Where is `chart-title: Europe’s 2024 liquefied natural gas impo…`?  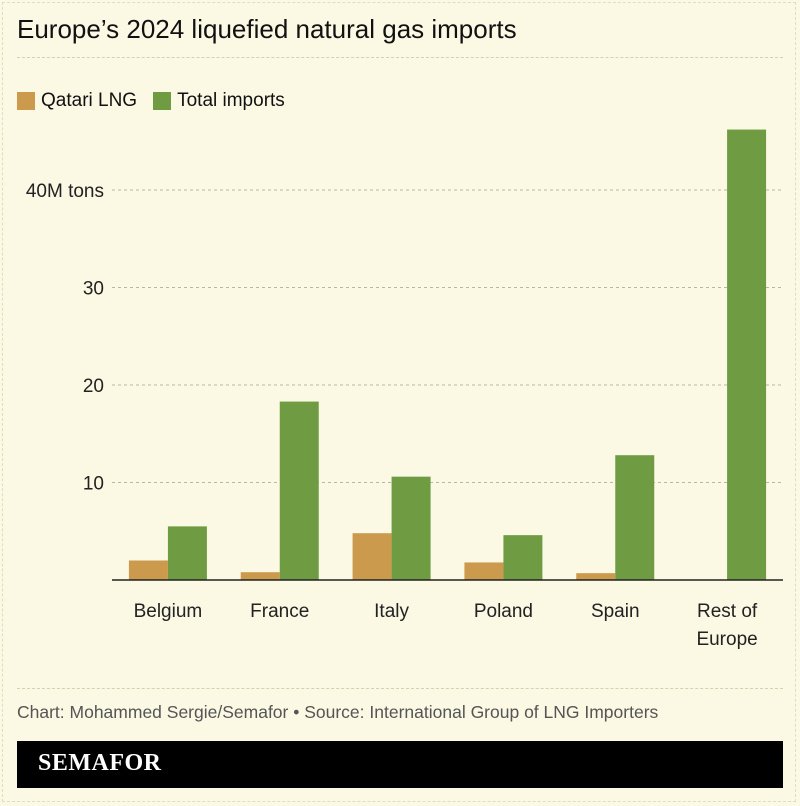
chart-title: Europe’s 2024 liquefied natural gas impo… is located at coordinates (267, 29).